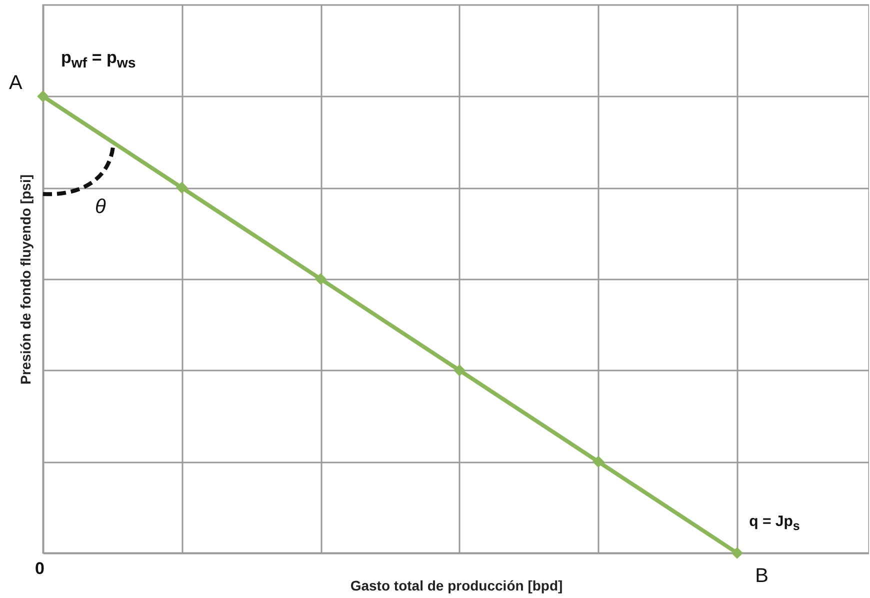  I want to click on text: 0, so click(39, 569).